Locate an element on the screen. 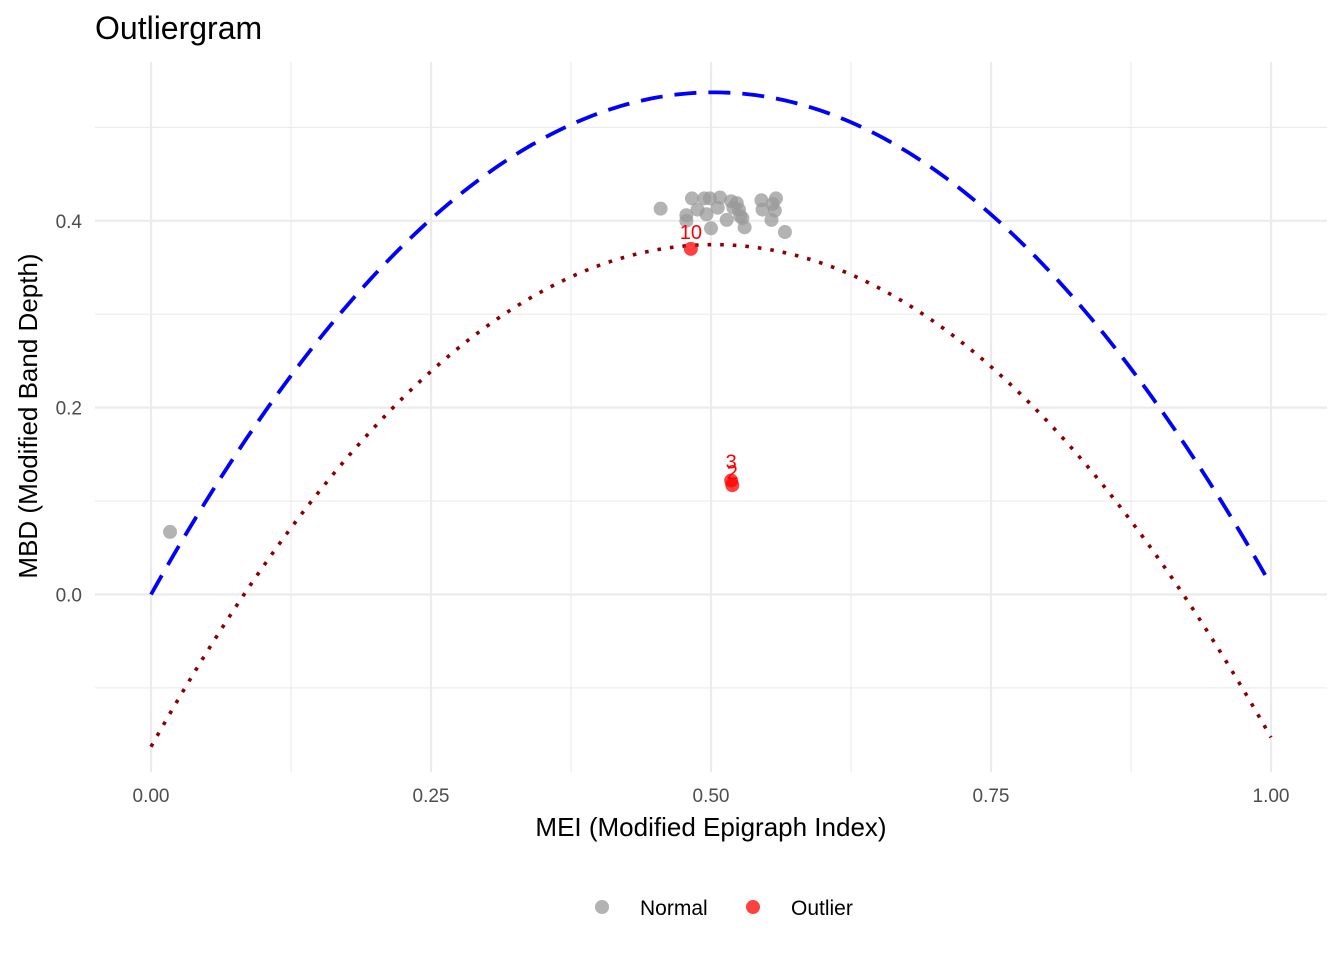  x-tick-label: 1.00 is located at coordinates (1271, 796).